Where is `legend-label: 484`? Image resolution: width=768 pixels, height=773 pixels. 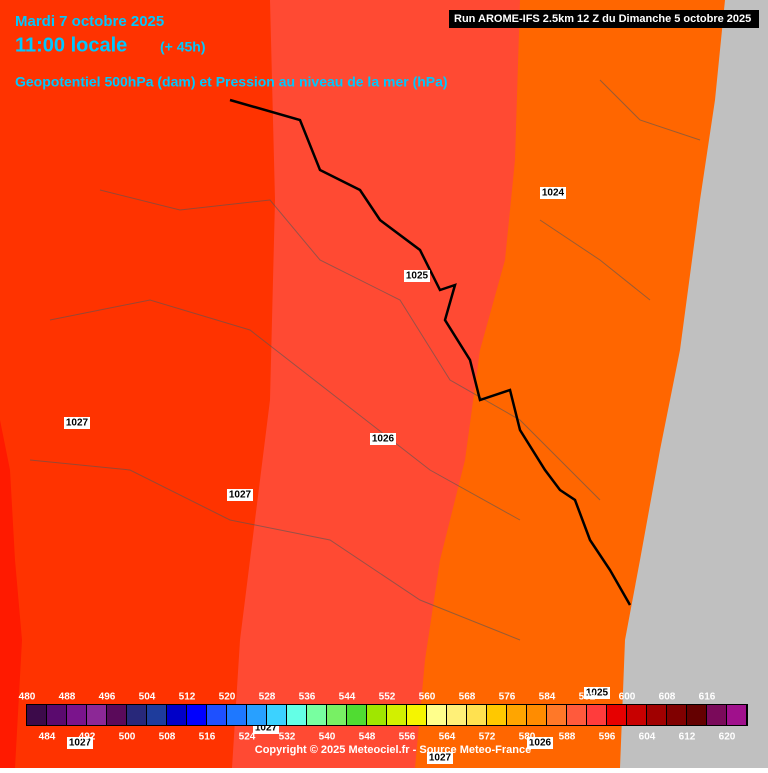 legend-label: 484 is located at coordinates (47, 737).